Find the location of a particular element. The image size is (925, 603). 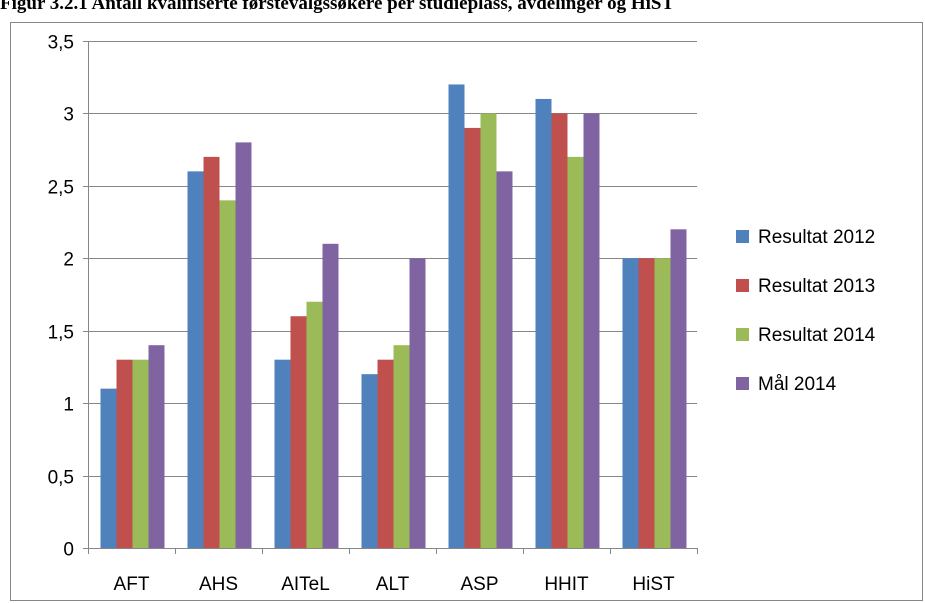

x-tick-label: HHIT is located at coordinates (566, 584).